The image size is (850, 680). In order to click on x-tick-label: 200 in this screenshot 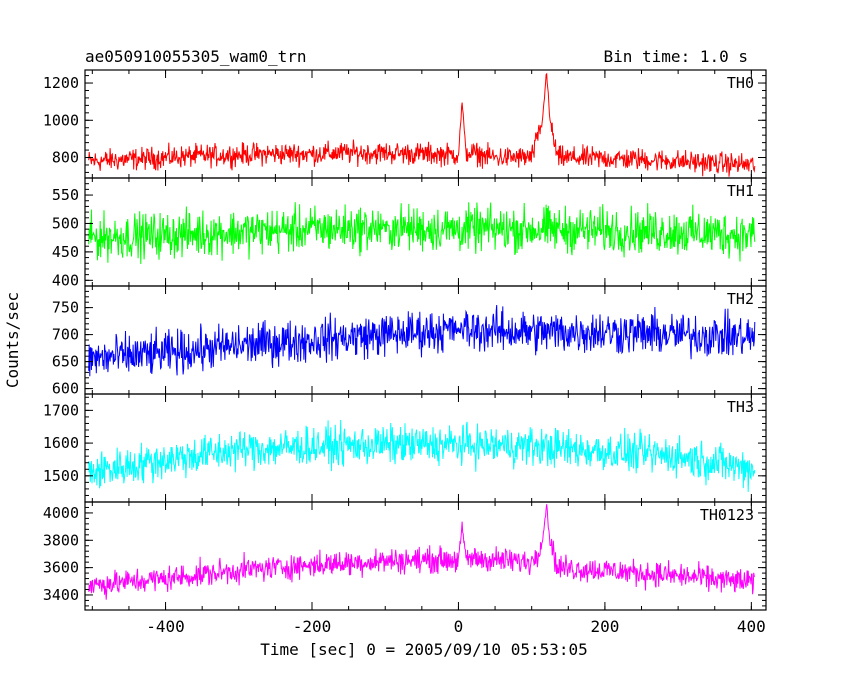, I will do `click(604, 626)`.